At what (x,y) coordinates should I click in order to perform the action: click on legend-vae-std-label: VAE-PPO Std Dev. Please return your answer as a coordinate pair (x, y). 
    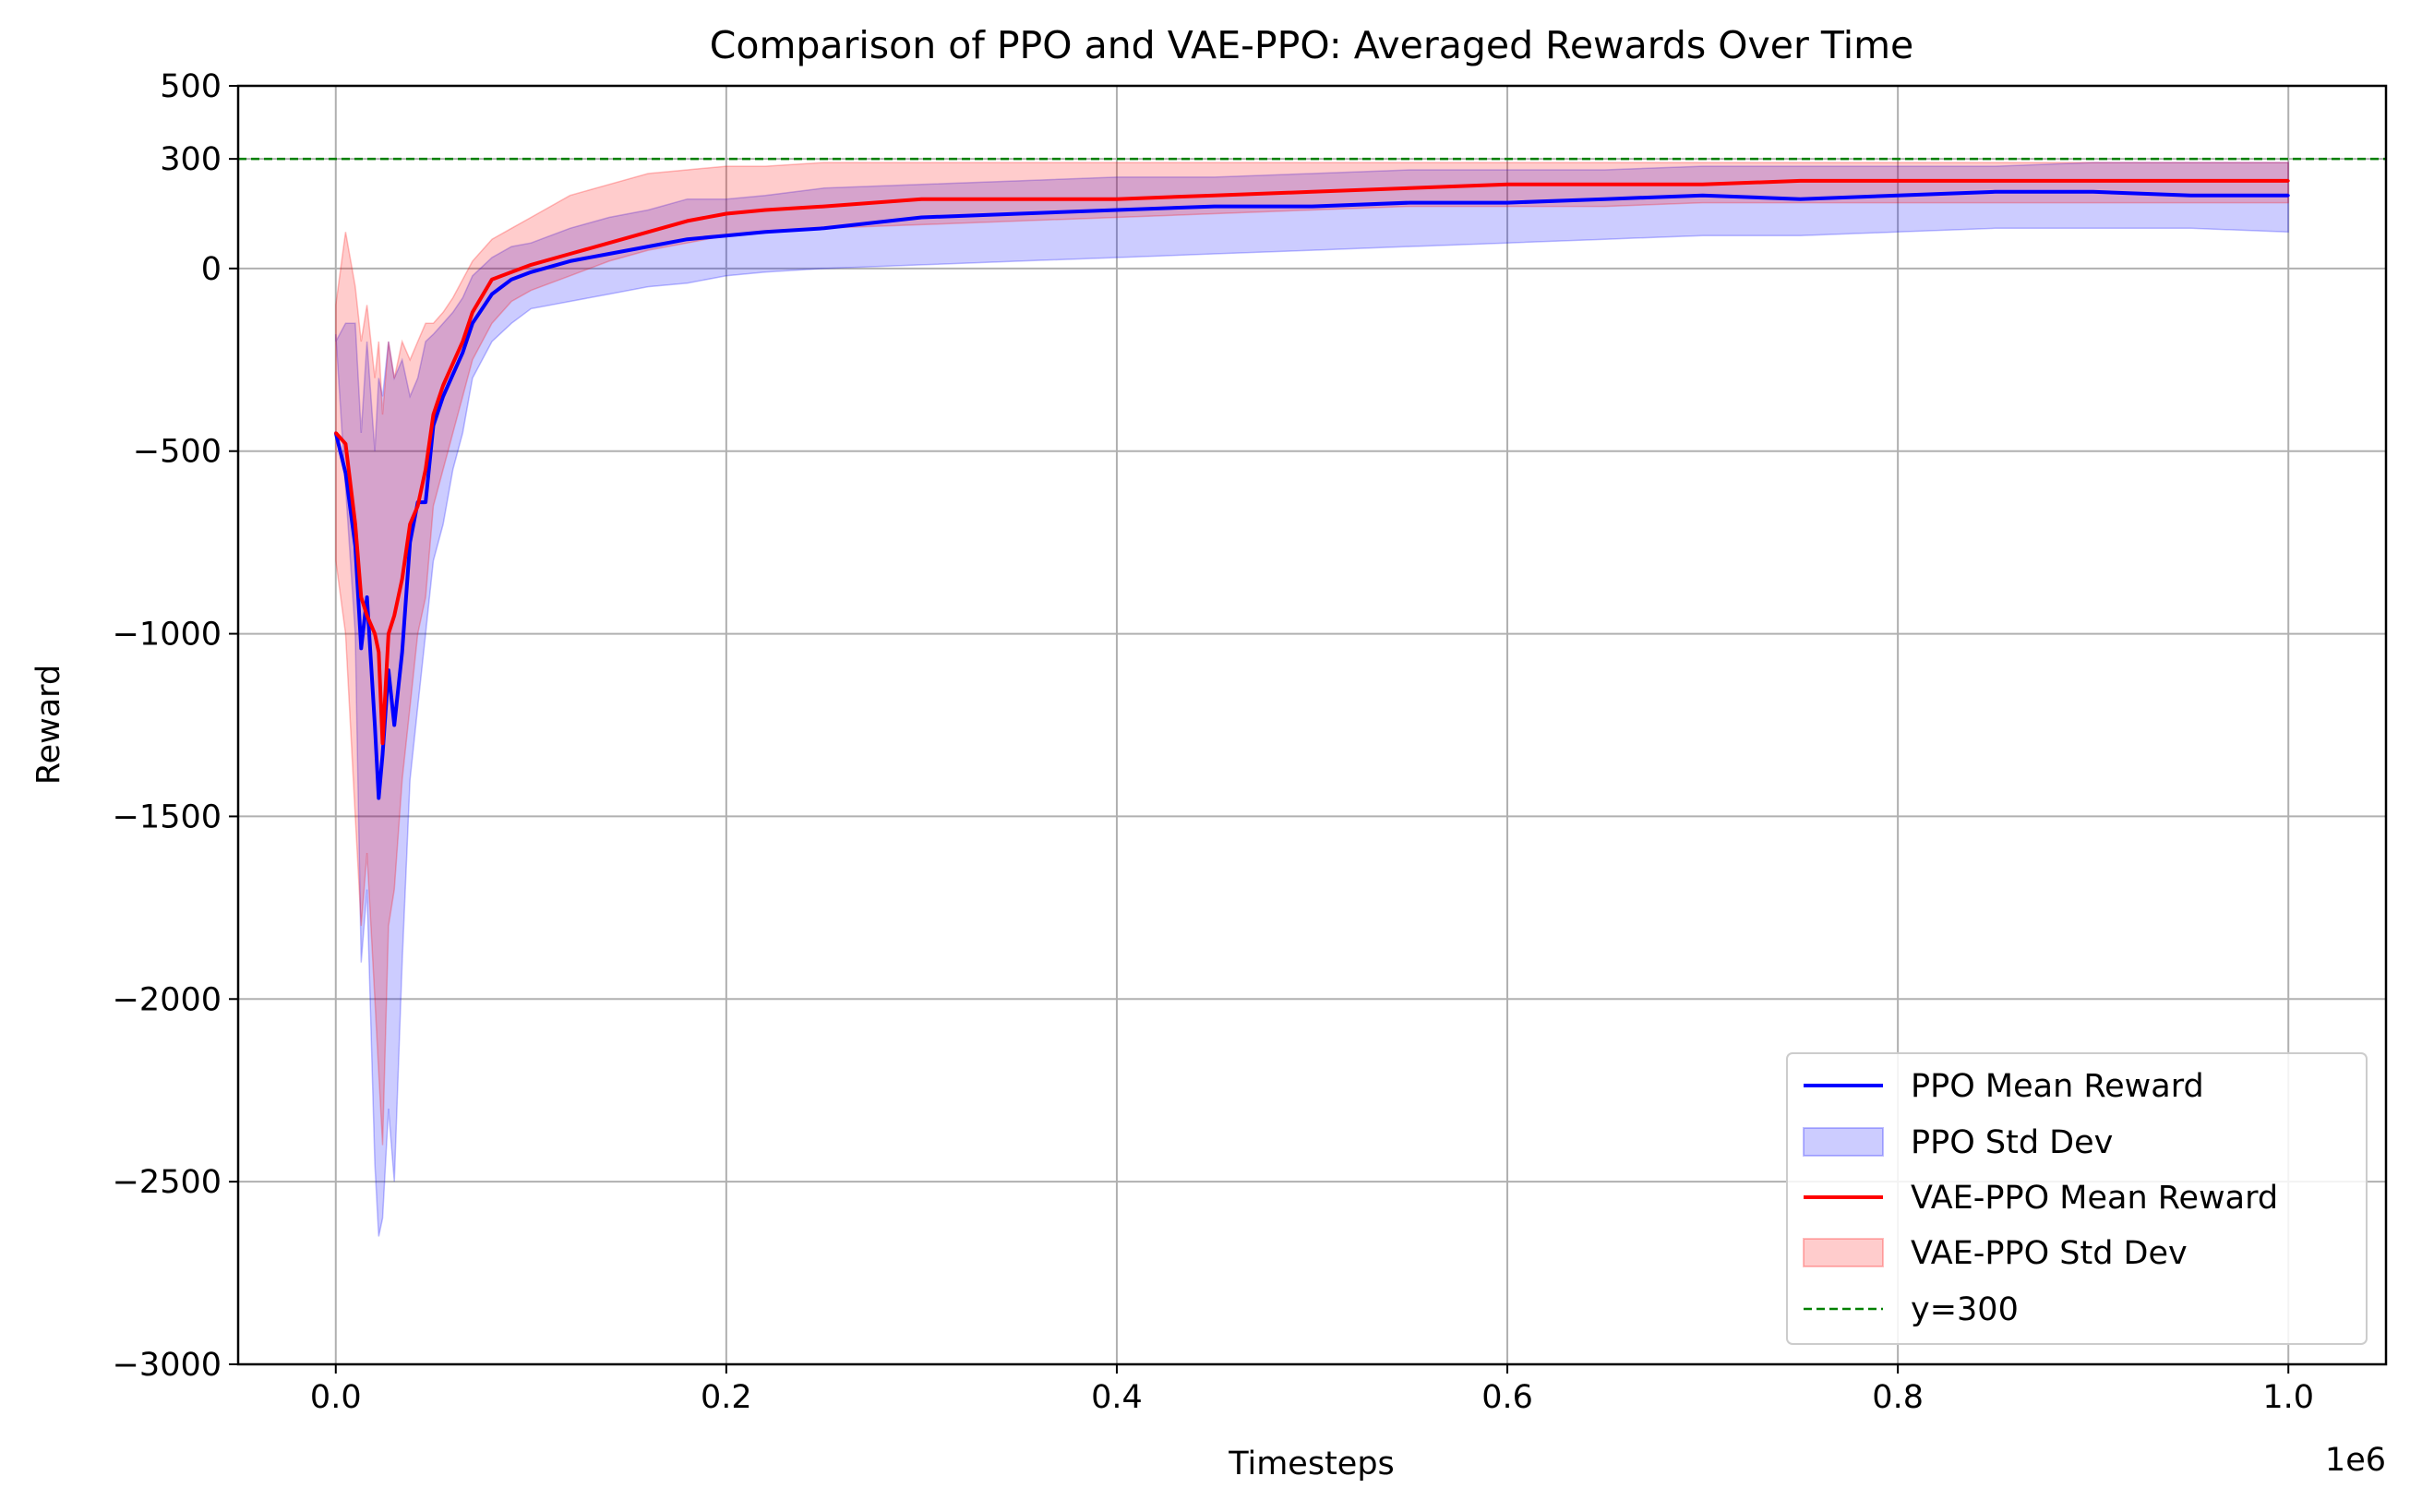
    Looking at the image, I should click on (2049, 1253).